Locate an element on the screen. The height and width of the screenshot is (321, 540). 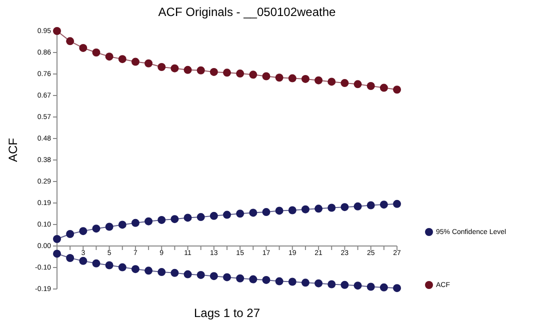
chart-title: ACF Originals - __050102weathe is located at coordinates (247, 12).